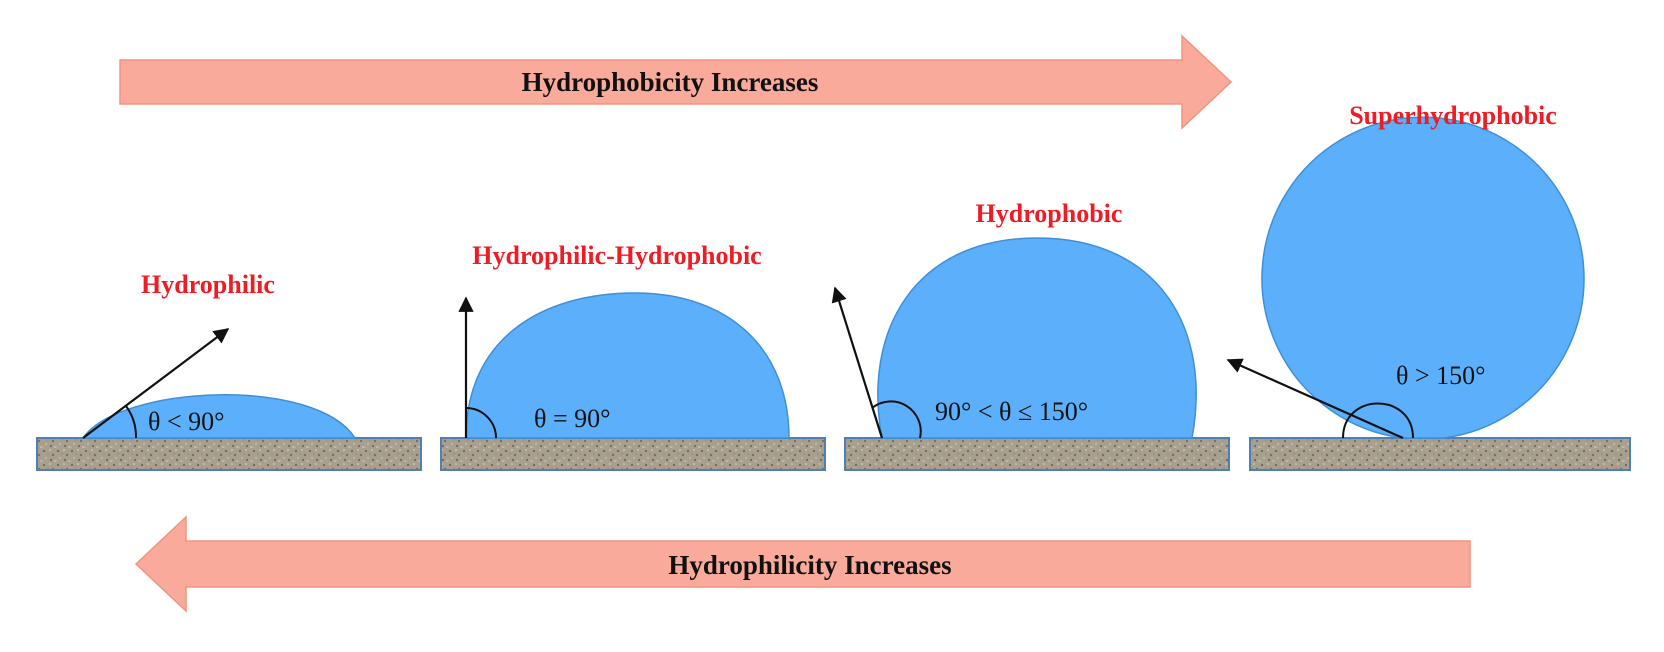 The width and height of the screenshot is (1664, 652). What do you see at coordinates (809, 565) in the screenshot?
I see `bottom-arrow-label: Hydrophilicity Increases` at bounding box center [809, 565].